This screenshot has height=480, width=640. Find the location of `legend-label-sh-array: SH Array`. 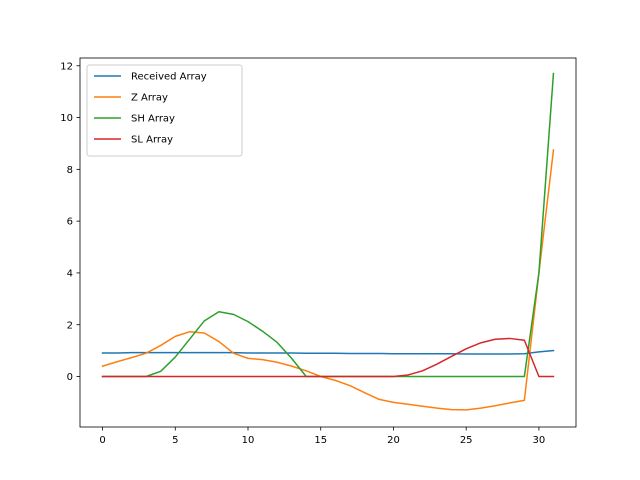

legend-label-sh-array: SH Array is located at coordinates (153, 119).